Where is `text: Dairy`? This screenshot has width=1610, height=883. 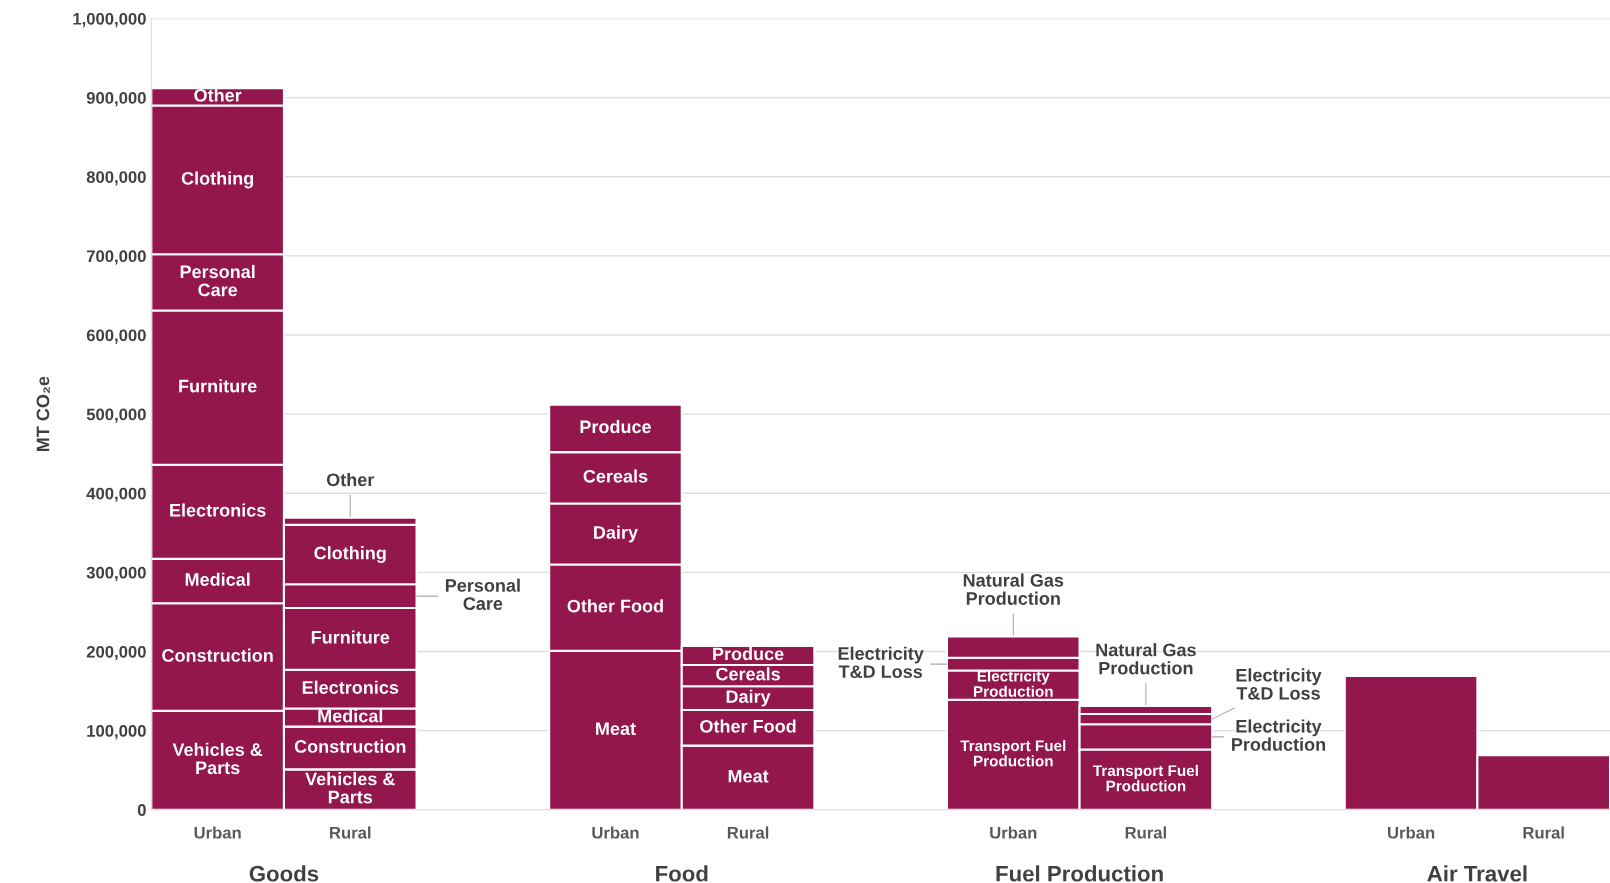 text: Dairy is located at coordinates (616, 534).